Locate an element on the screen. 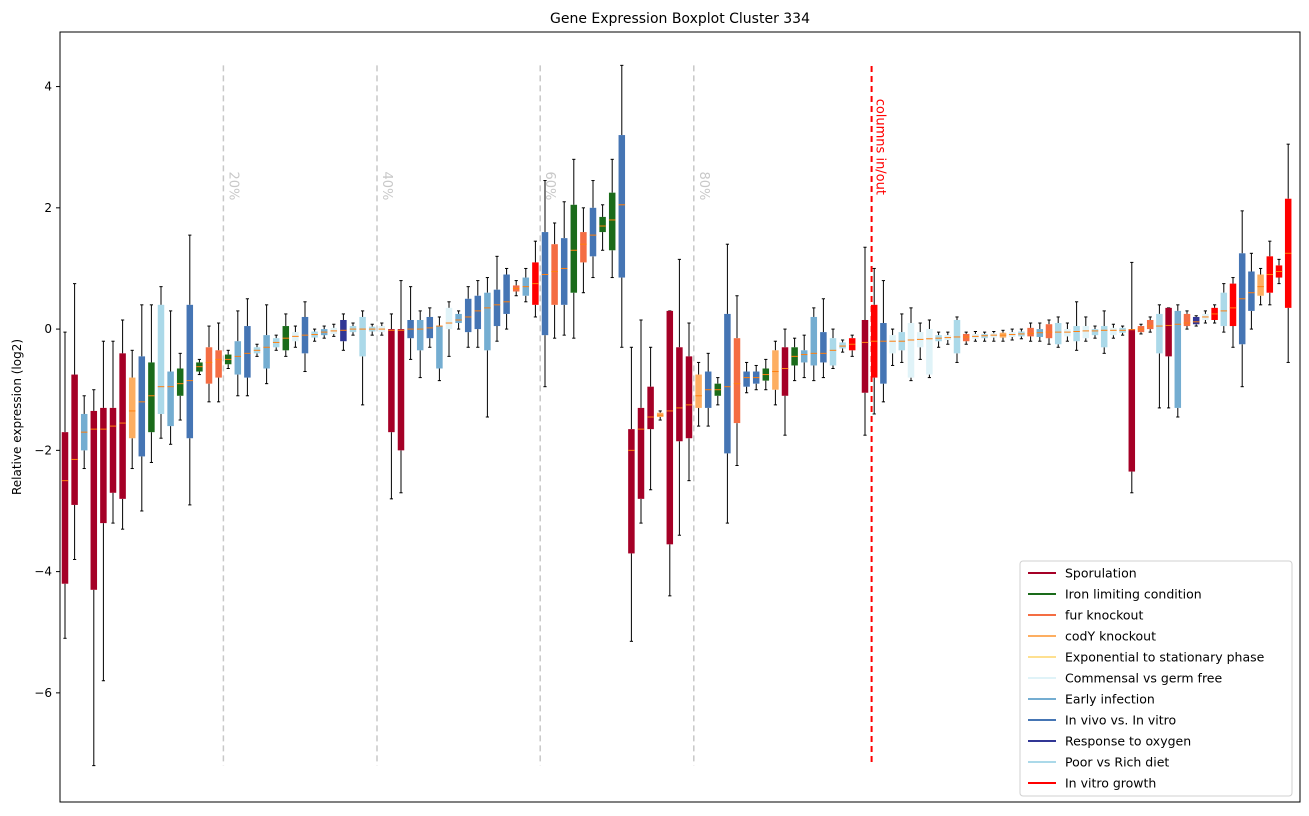  chart-title: Gene Expression Boxplot Cluster 334 is located at coordinates (680, 19).